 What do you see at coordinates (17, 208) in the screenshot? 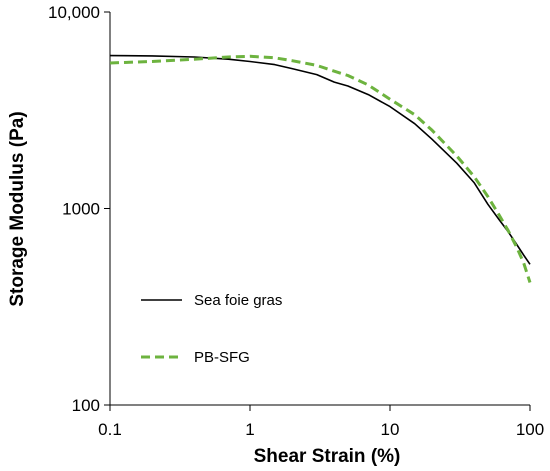
I see `y-axis-title: Storage Modulus (Pa)` at bounding box center [17, 208].